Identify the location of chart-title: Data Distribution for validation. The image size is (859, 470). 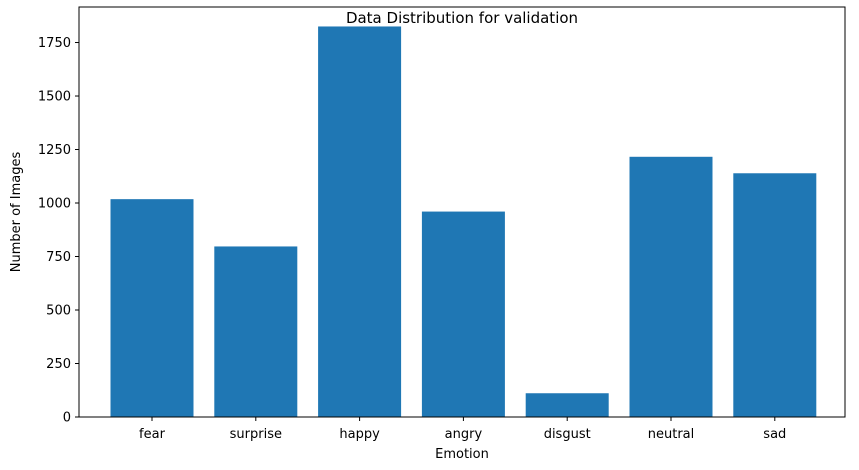
(462, 18).